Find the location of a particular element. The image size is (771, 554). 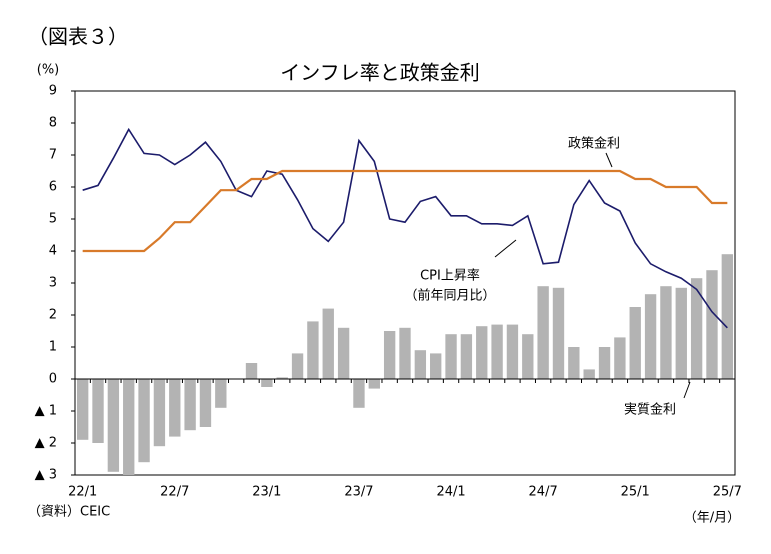

chart-title: インフレ率と政策金利 is located at coordinates (379, 73).